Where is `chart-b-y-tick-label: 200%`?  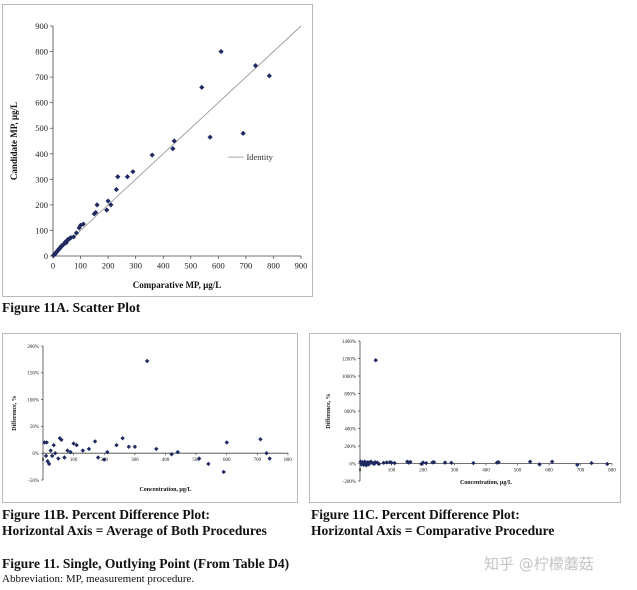
chart-b-y-tick-label: 200% is located at coordinates (33, 347).